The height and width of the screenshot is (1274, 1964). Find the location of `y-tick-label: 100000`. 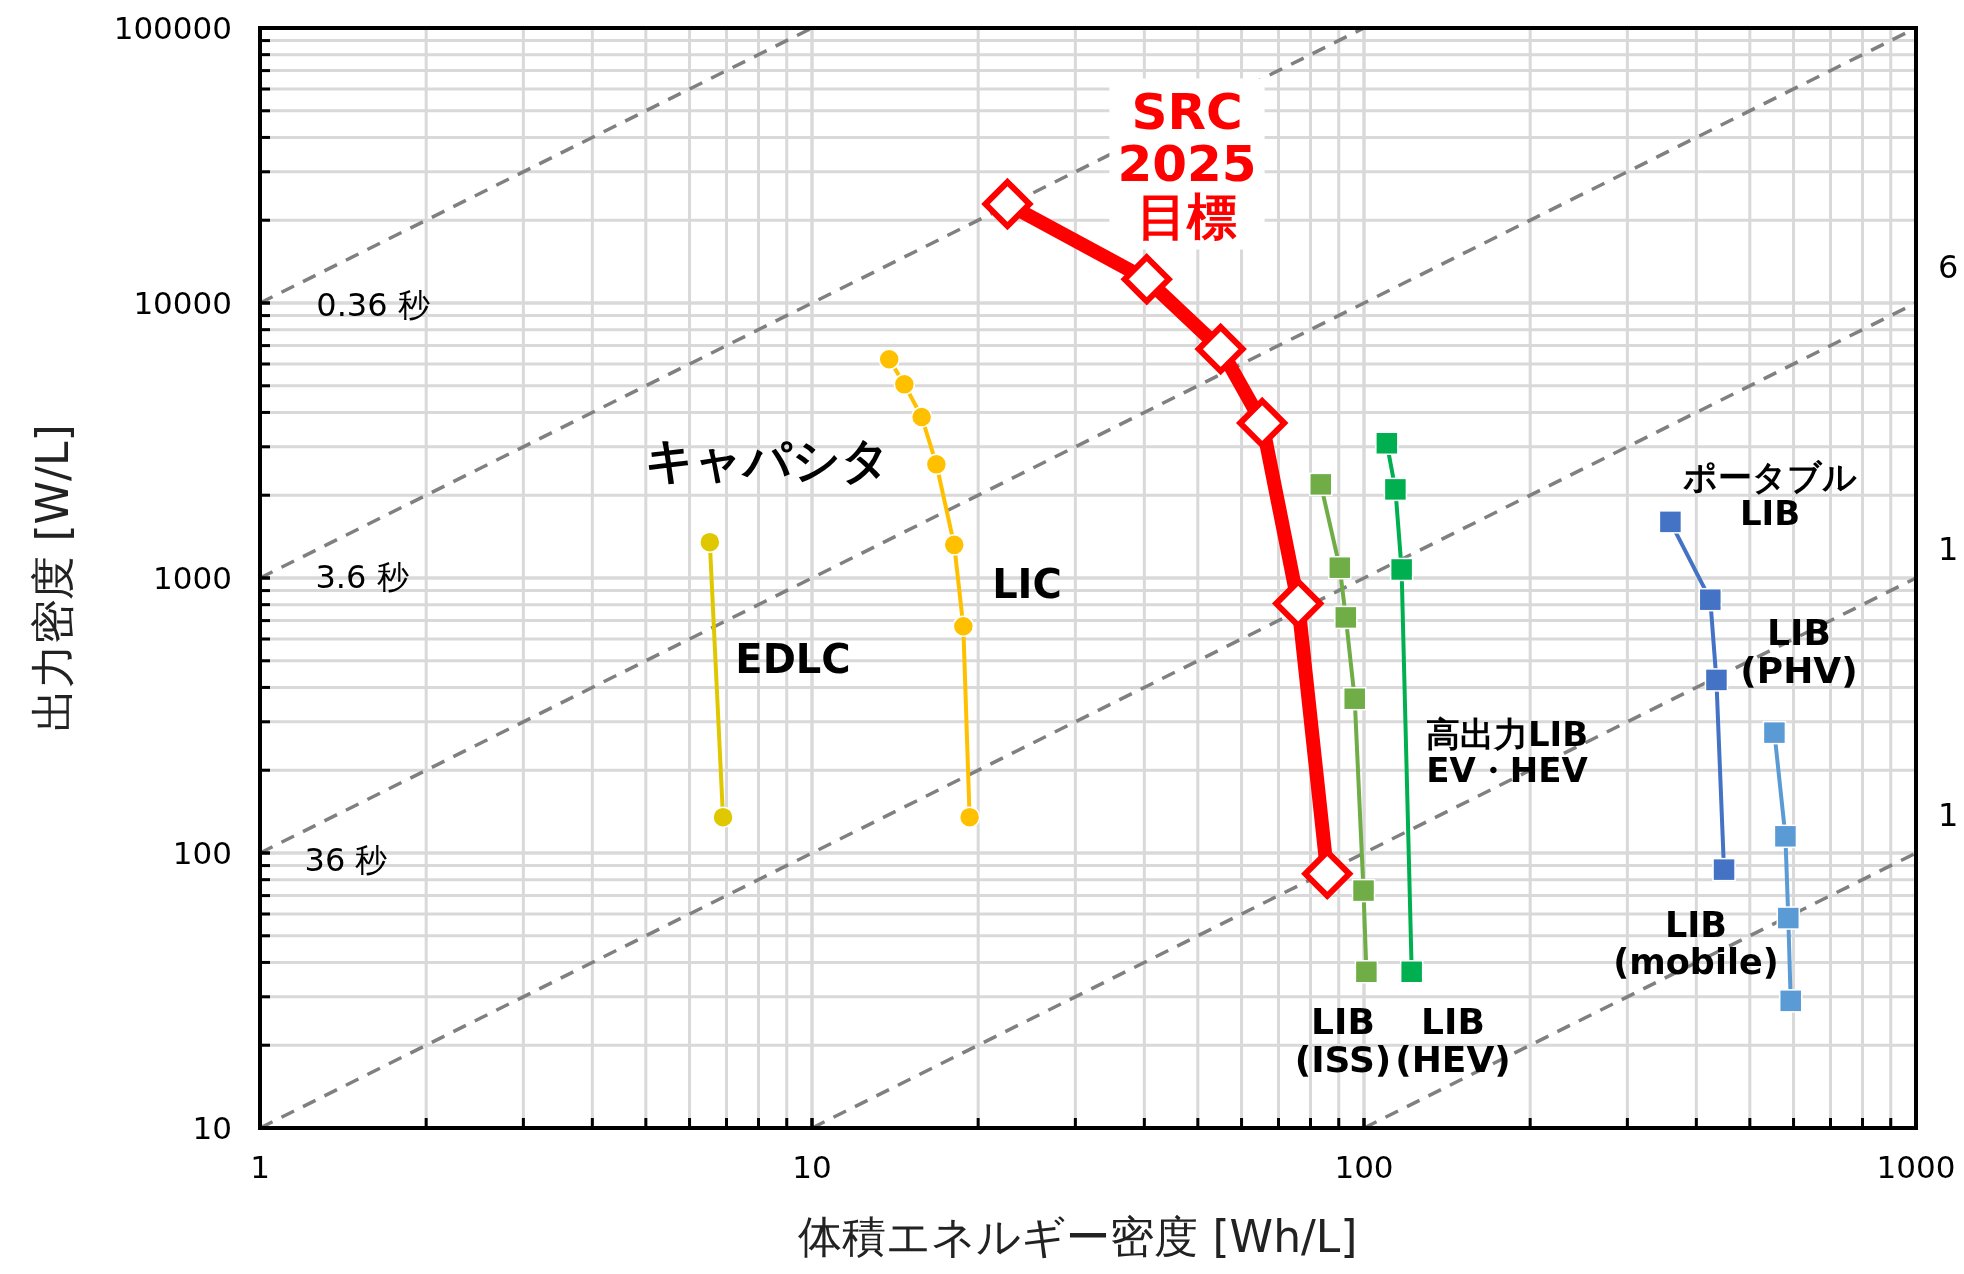

y-tick-label: 100000 is located at coordinates (172, 28).